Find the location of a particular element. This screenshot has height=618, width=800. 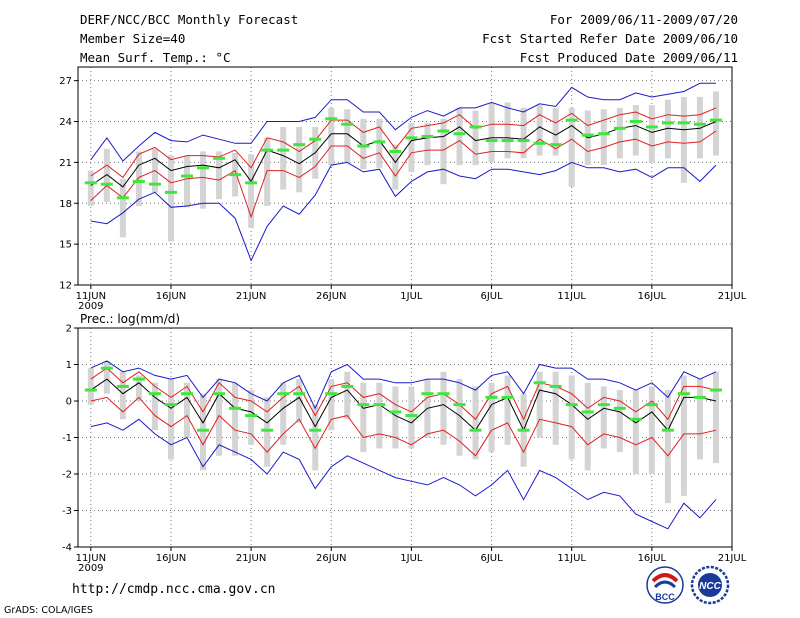

year-label: 2009 is located at coordinates (90, 568).